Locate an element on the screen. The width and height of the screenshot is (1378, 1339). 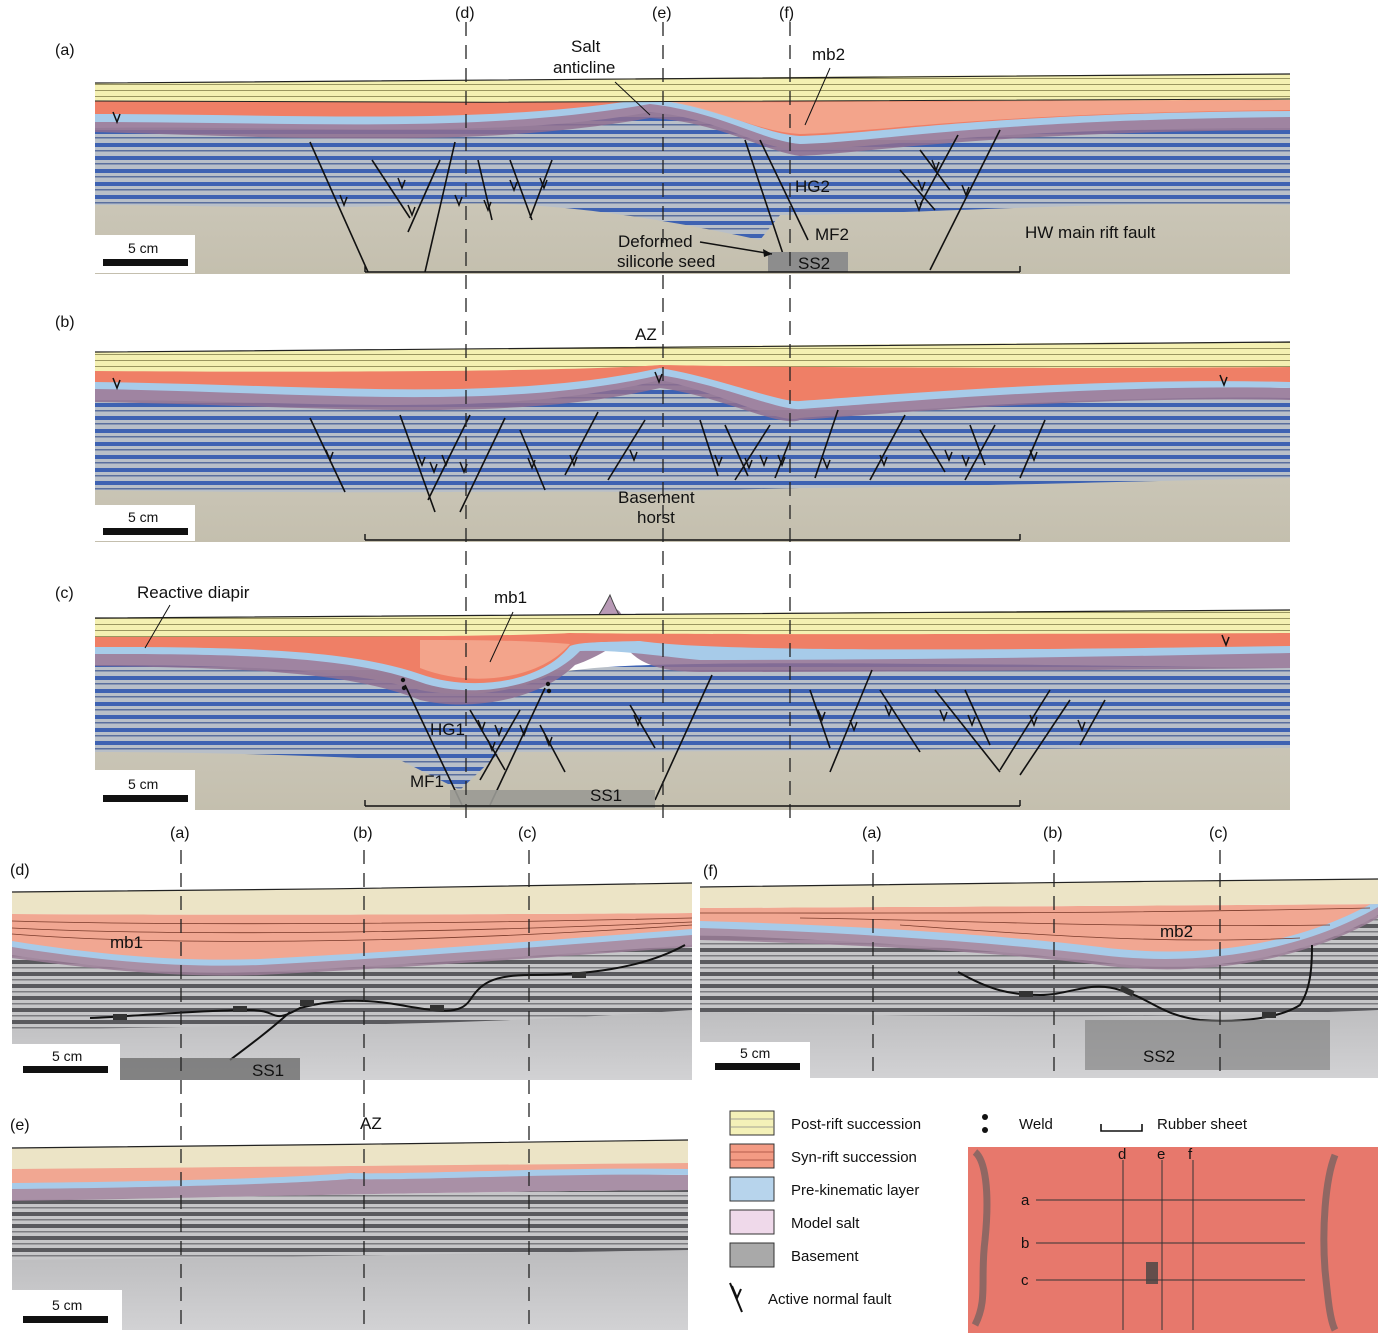
label-mf1: MF1 is located at coordinates (427, 781).